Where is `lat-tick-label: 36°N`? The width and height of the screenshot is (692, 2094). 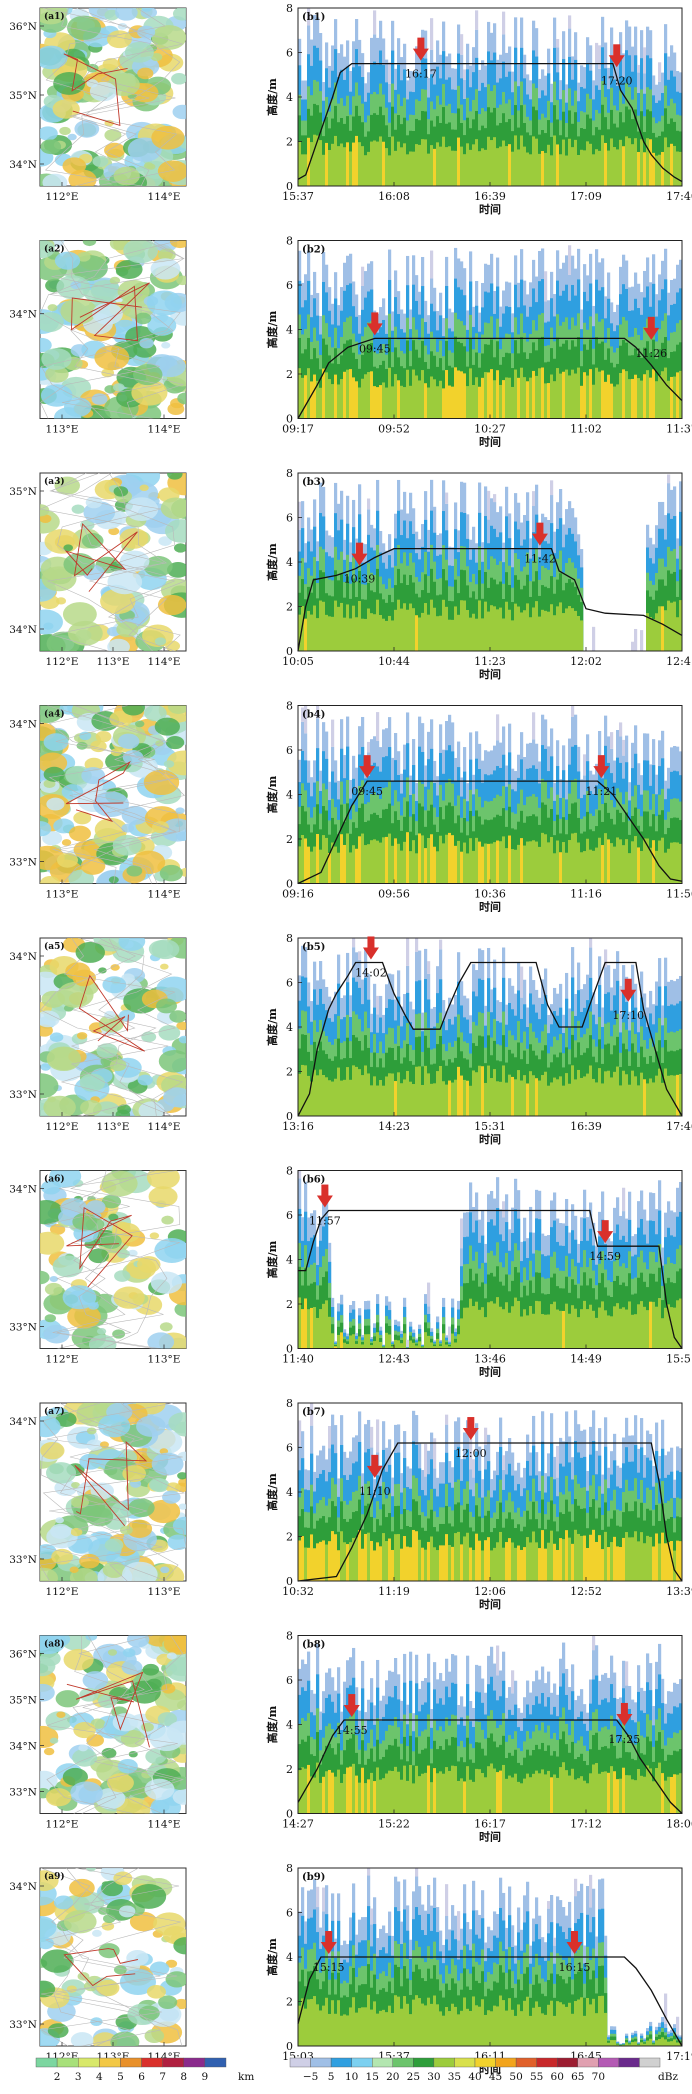
lat-tick-label: 36°N is located at coordinates (23, 27).